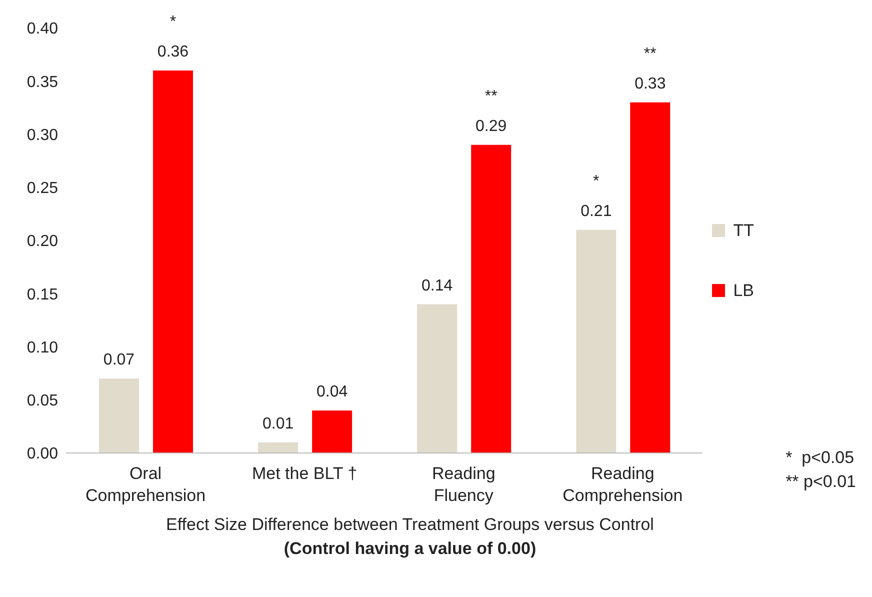  What do you see at coordinates (42, 241) in the screenshot?
I see `y-tick-label: 0.20` at bounding box center [42, 241].